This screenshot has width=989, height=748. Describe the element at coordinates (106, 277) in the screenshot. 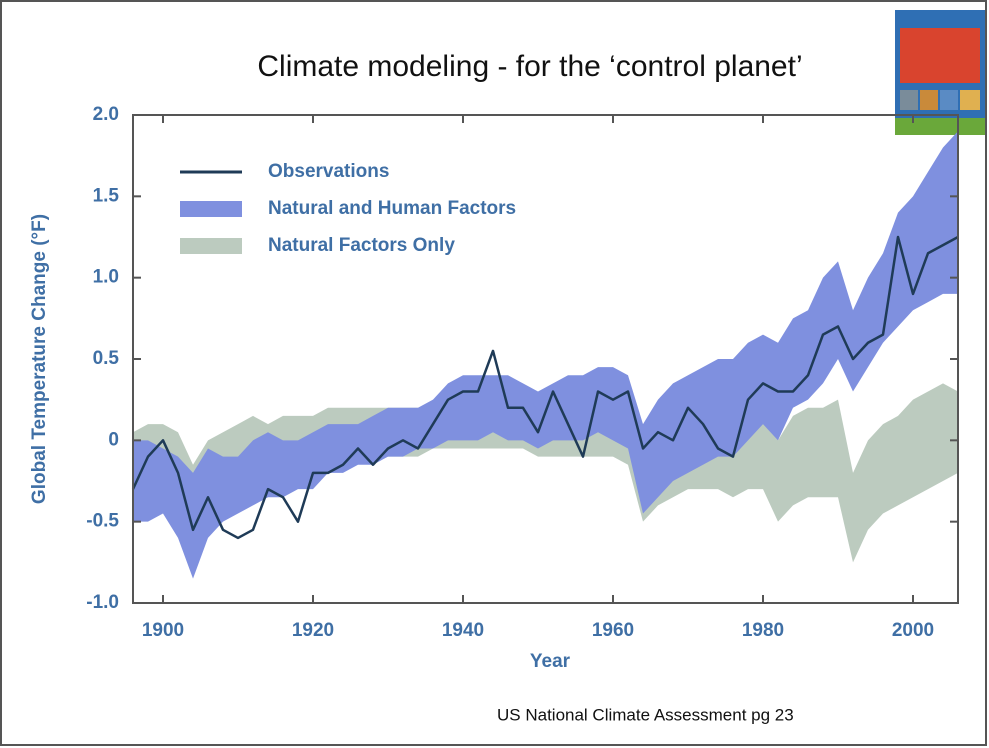

I see `y-tick-label: 1.0` at that location.